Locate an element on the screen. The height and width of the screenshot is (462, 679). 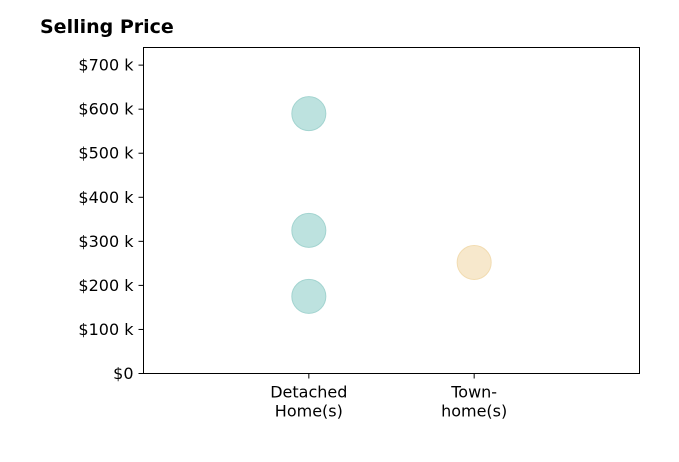
x-tick-label-line: Home(s) is located at coordinates (309, 411).